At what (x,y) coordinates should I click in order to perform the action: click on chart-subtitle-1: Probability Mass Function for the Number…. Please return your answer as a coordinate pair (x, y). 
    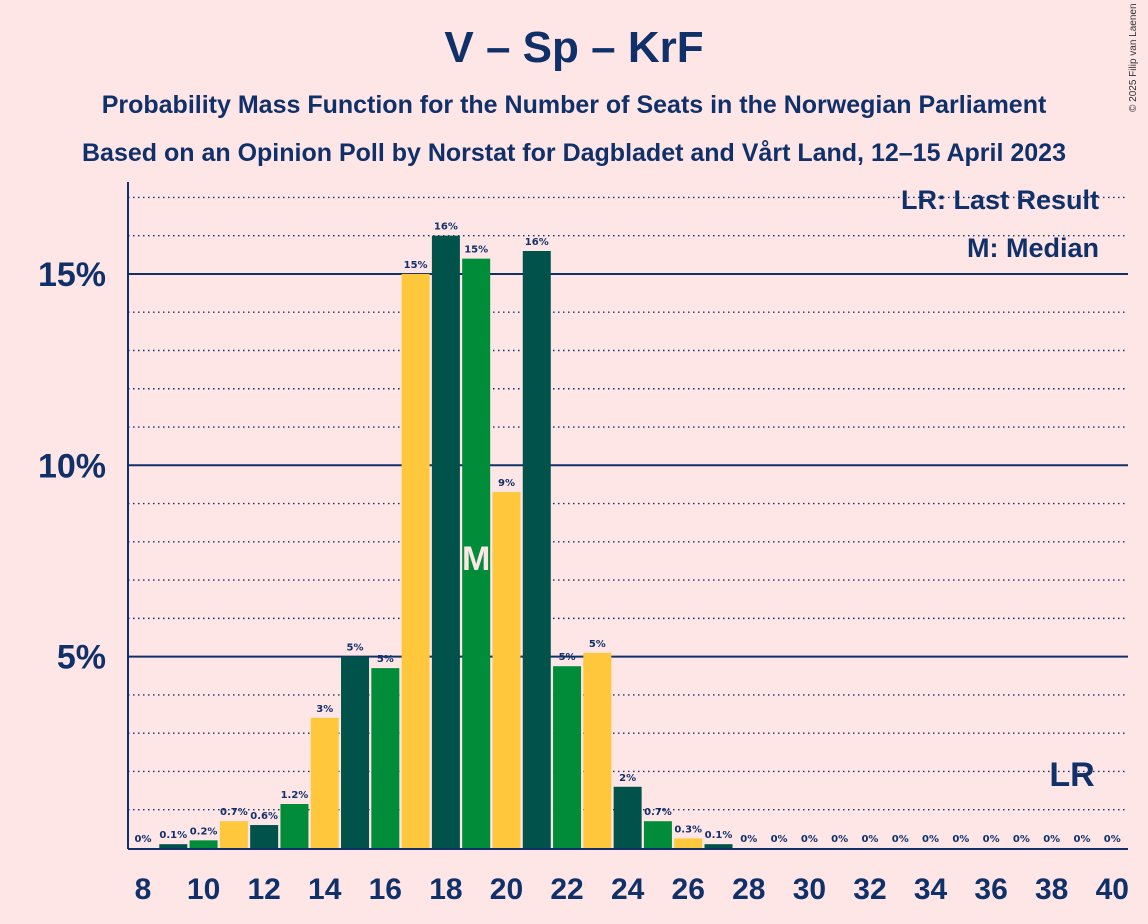
    Looking at the image, I should click on (574, 105).